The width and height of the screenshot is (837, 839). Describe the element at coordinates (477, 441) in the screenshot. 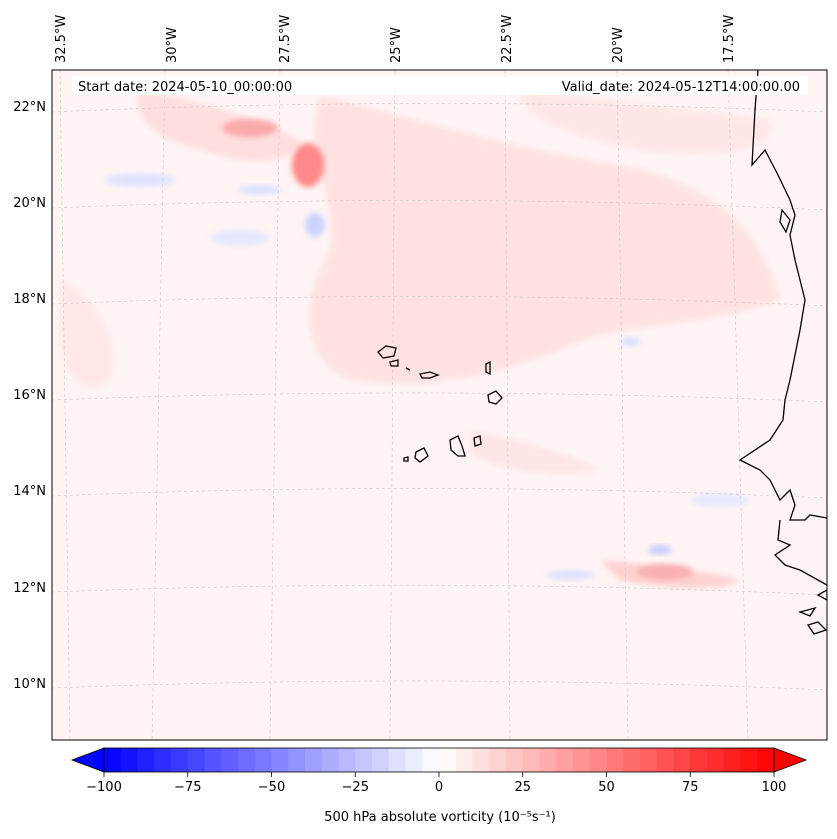

I see `cape-verde-island-maio` at that location.